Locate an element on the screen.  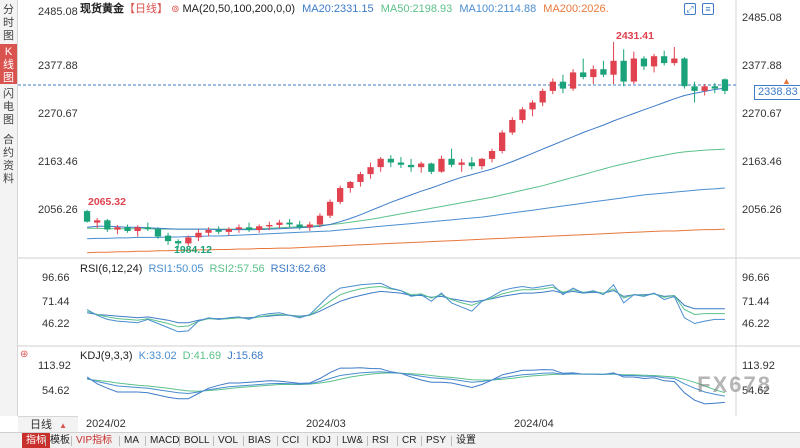
ma100-value: MA100:2114.88 is located at coordinates (498, 9).